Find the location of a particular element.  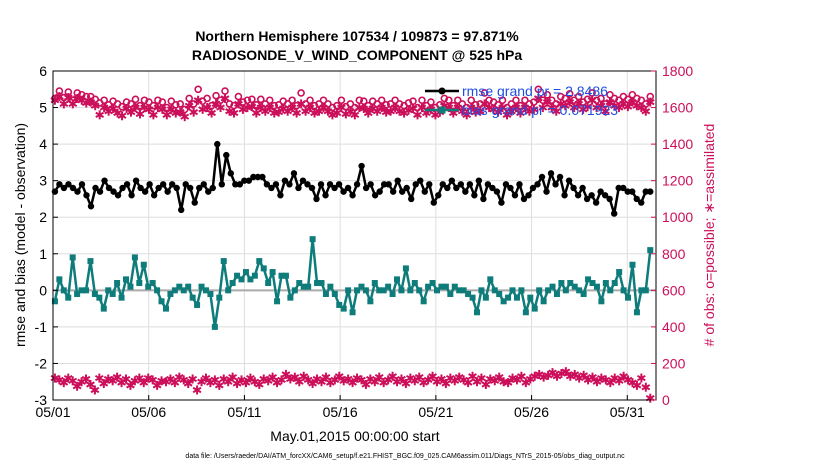

x-tick-label-2: 05/11 is located at coordinates (244, 412).